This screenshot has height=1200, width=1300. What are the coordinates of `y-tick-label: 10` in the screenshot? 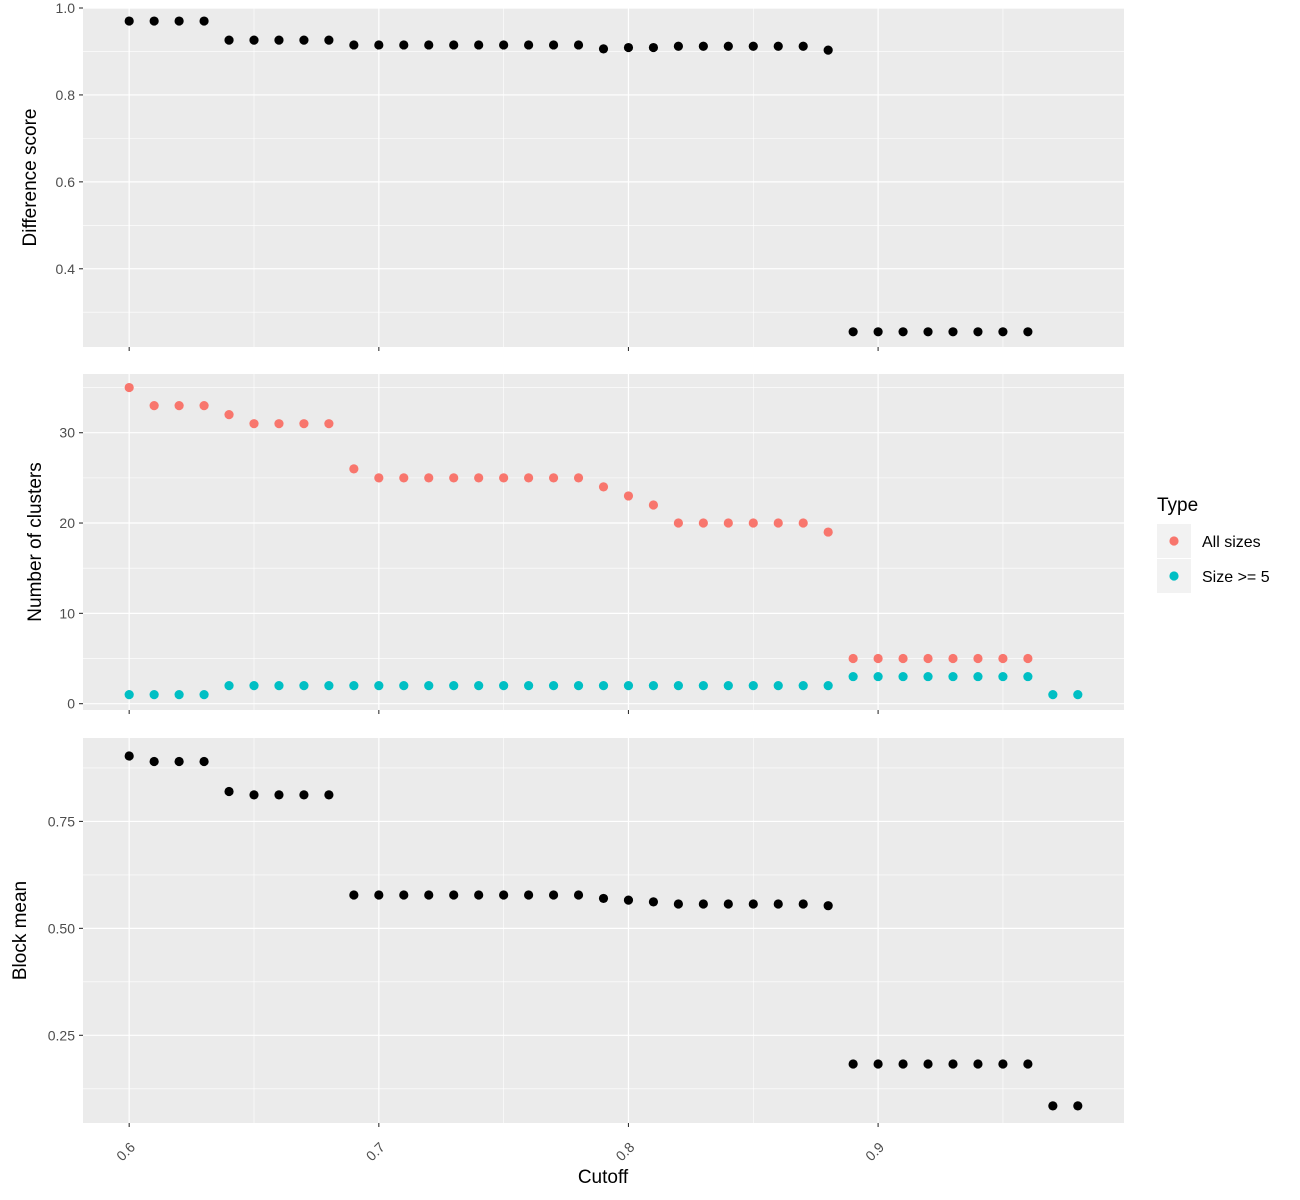 It's located at (67, 613).